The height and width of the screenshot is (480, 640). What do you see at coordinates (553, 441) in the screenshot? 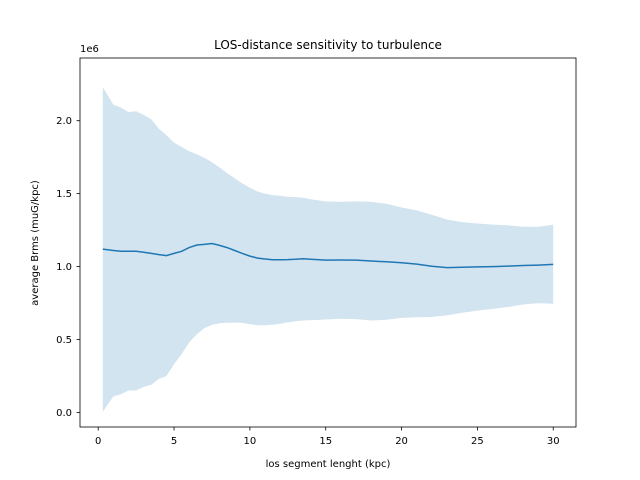
I see `x-tick-label: 30` at bounding box center [553, 441].